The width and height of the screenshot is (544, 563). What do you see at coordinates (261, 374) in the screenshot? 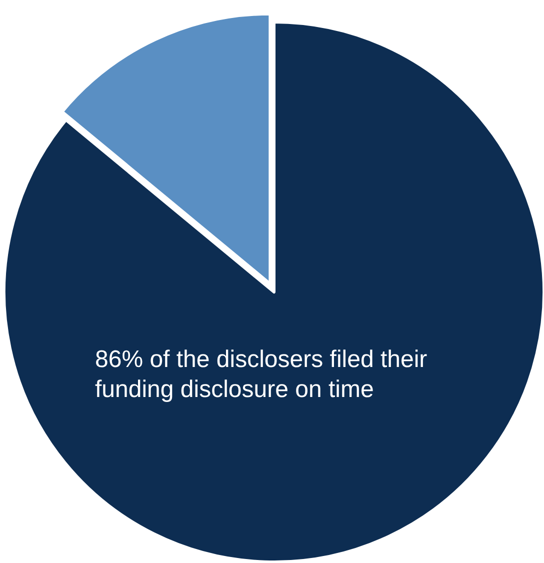
I see `text: 86% of the disclosers filed their funding disclosure on time` at bounding box center [261, 374].